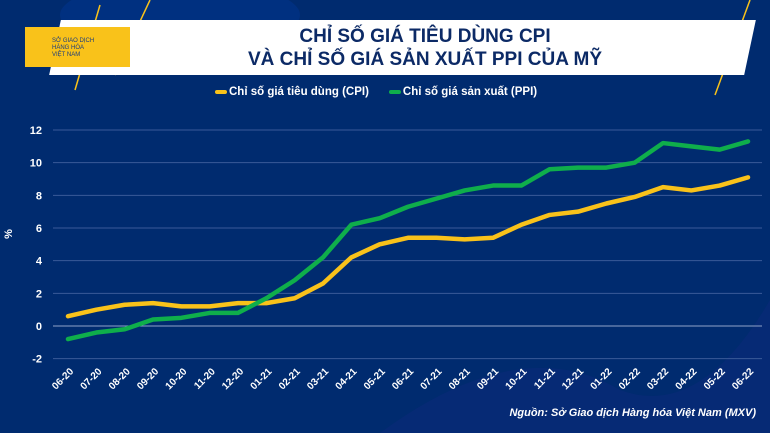 This screenshot has height=433, width=770. I want to click on x-tick-label: 05-21, so click(375, 379).